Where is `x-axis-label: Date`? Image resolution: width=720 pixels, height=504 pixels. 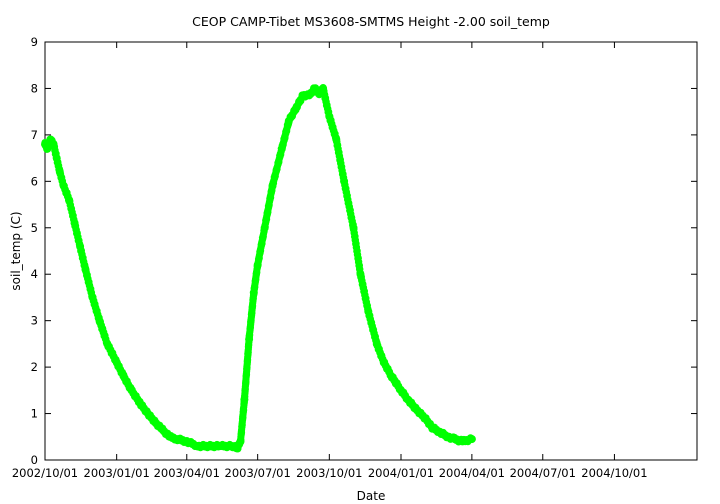 x-axis-label: Date is located at coordinates (371, 496).